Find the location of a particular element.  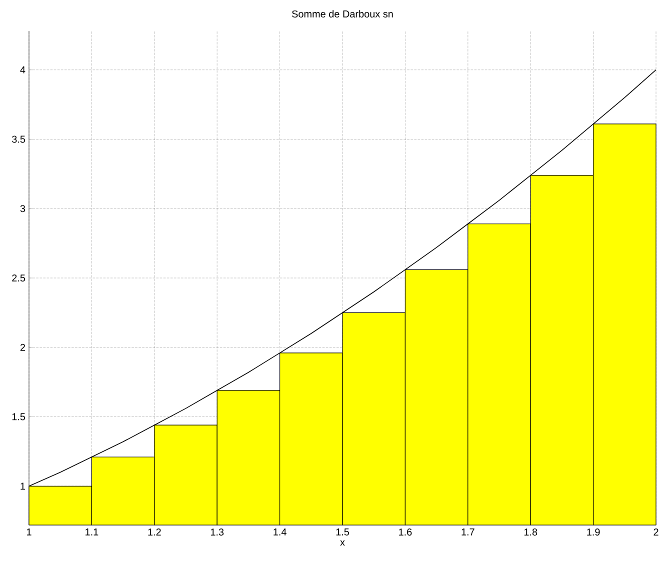

y-tick-label: 3 is located at coordinates (23, 208).